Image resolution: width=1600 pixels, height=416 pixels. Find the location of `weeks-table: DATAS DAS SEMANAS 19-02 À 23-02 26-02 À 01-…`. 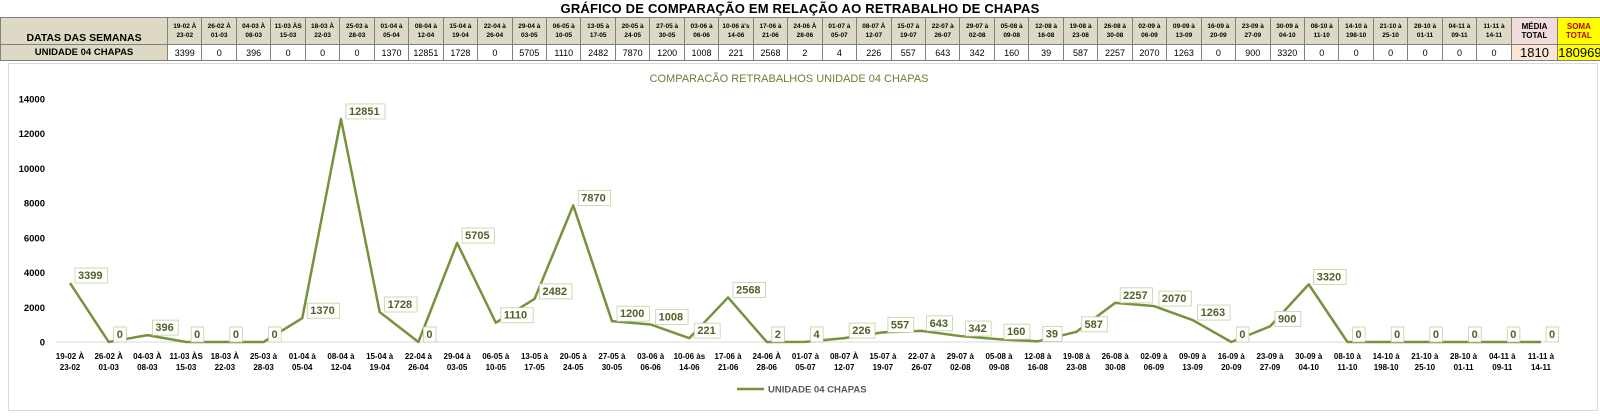

weeks-table: DATAS DAS SEMANAS 19-02 À 23-02 26-02 À 01-… is located at coordinates (800, 39).